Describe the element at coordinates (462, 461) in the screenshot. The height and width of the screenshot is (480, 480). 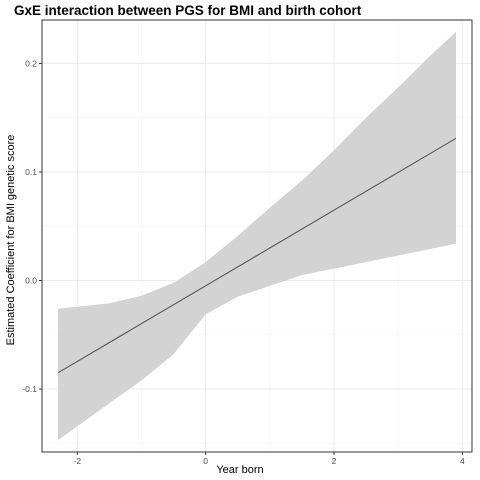
I see `x-tick-label: 4` at that location.